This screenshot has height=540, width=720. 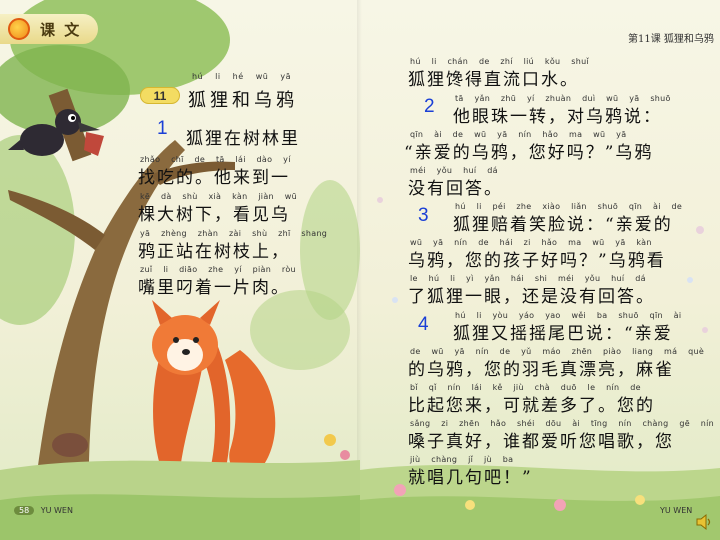 What do you see at coordinates (541, 370) in the screenshot?
I see `text-line: 的乌鸦，您的羽毛真漂亮，麻雀` at bounding box center [541, 370].